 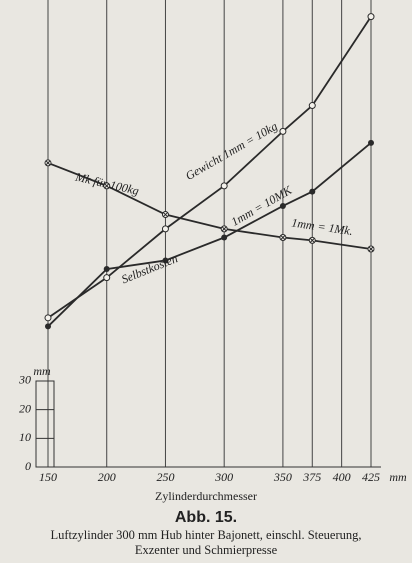 What do you see at coordinates (25, 437) in the screenshot?
I see `y-tick-label: 10` at bounding box center [25, 437].